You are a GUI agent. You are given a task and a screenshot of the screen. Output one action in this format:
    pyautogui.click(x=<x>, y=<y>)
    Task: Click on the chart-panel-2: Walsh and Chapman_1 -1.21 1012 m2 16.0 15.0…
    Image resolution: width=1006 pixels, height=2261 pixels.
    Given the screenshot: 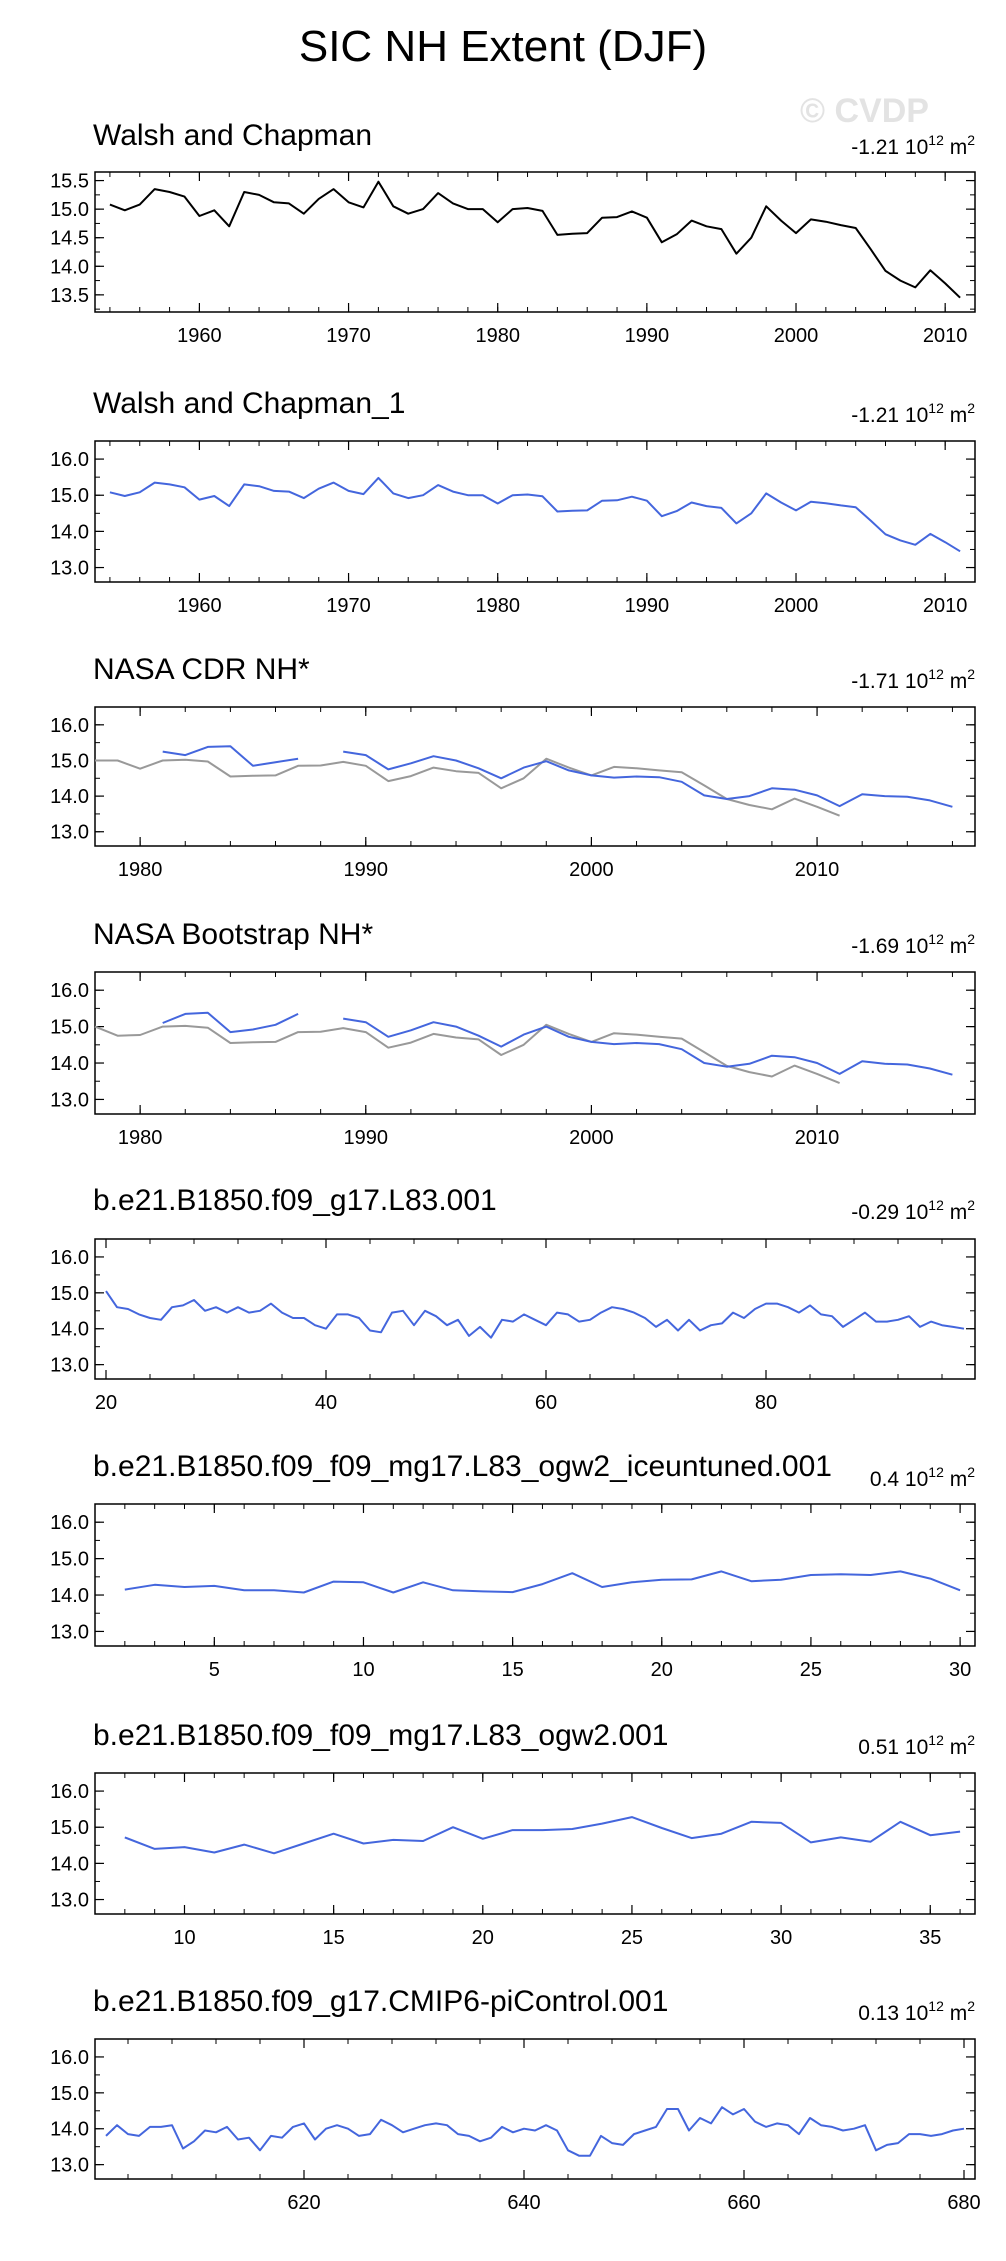 What is the action you would take?
    pyautogui.click(x=513, y=502)
    